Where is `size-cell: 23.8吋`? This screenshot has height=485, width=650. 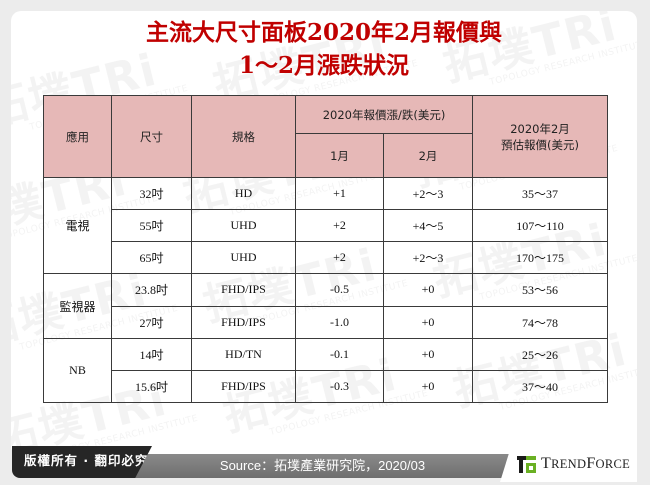
size-cell: 23.8吋 is located at coordinates (151, 290).